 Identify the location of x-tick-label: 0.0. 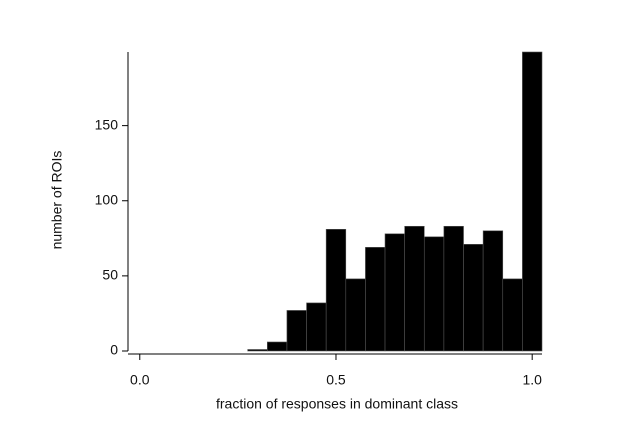
(140, 380).